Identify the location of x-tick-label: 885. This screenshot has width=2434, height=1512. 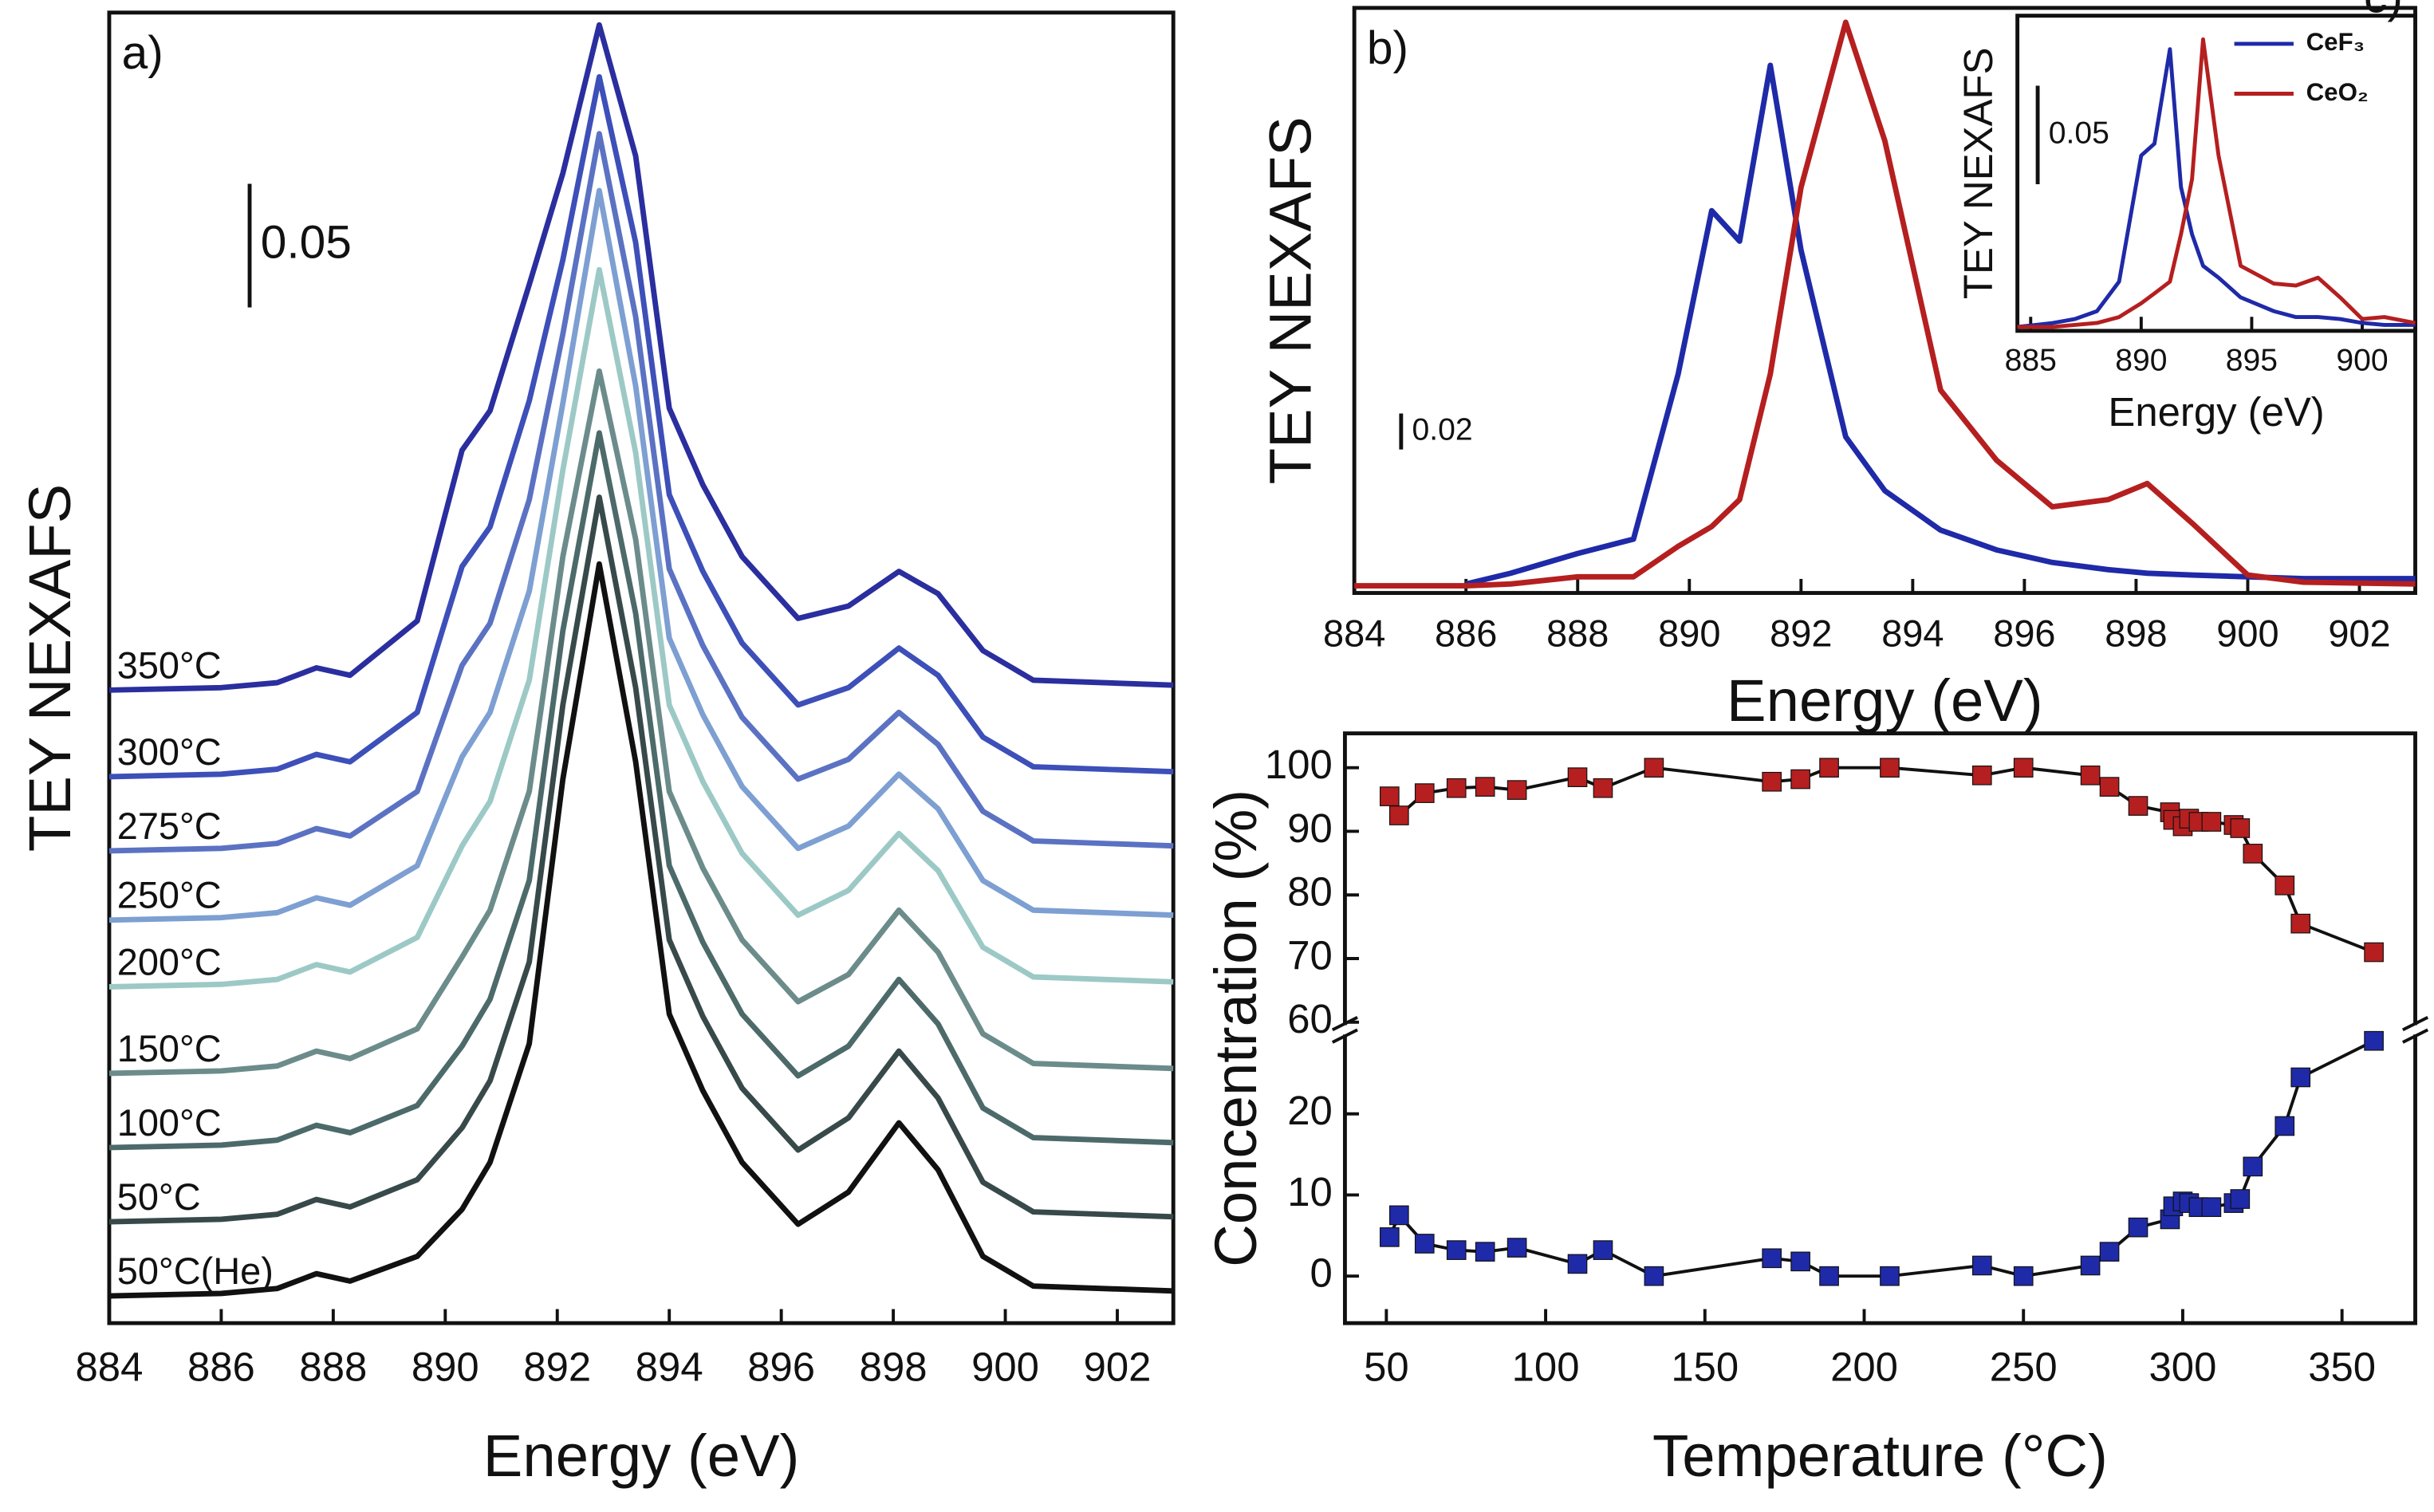
(2031, 360).